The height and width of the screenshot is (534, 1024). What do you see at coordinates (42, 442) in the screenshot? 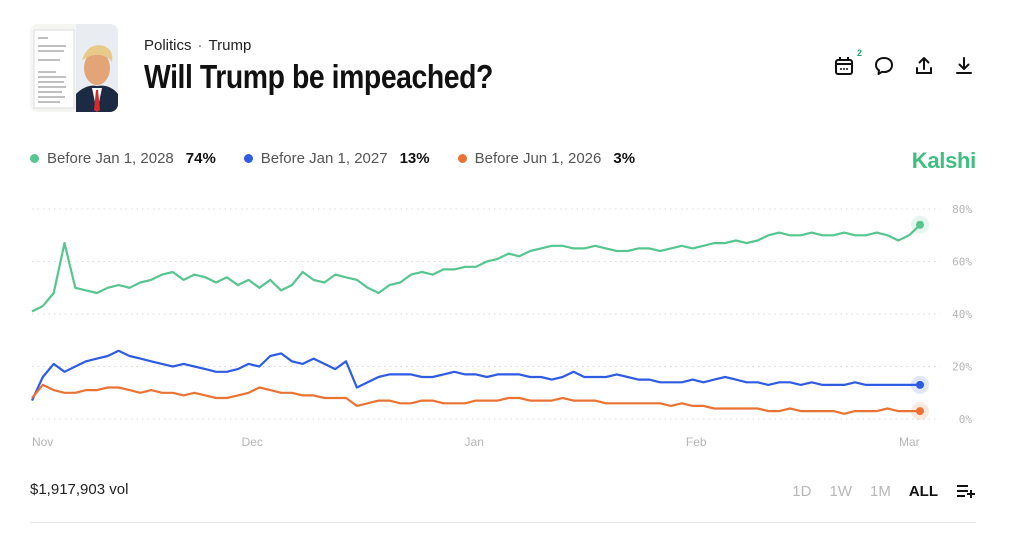
I see `x-tick-label: Nov` at bounding box center [42, 442].